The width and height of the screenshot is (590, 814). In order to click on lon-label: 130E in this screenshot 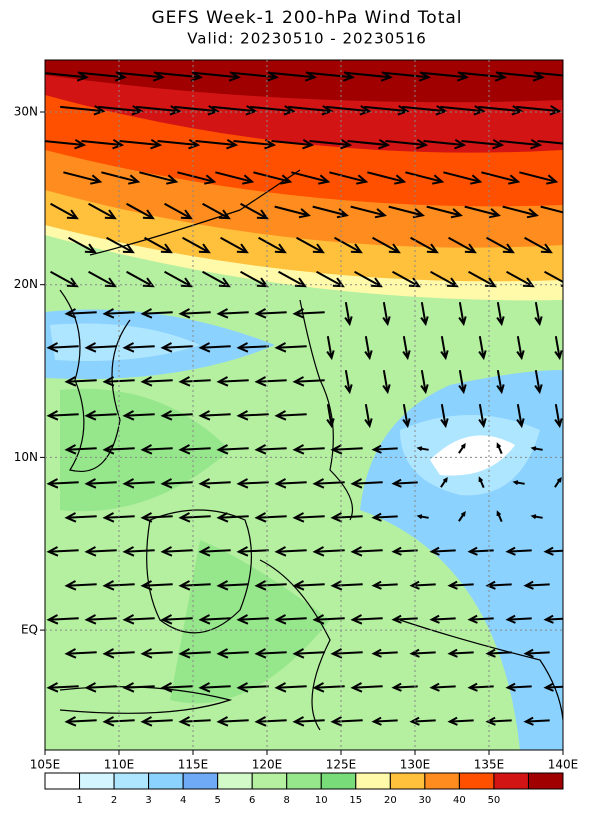, I will do `click(415, 765)`.